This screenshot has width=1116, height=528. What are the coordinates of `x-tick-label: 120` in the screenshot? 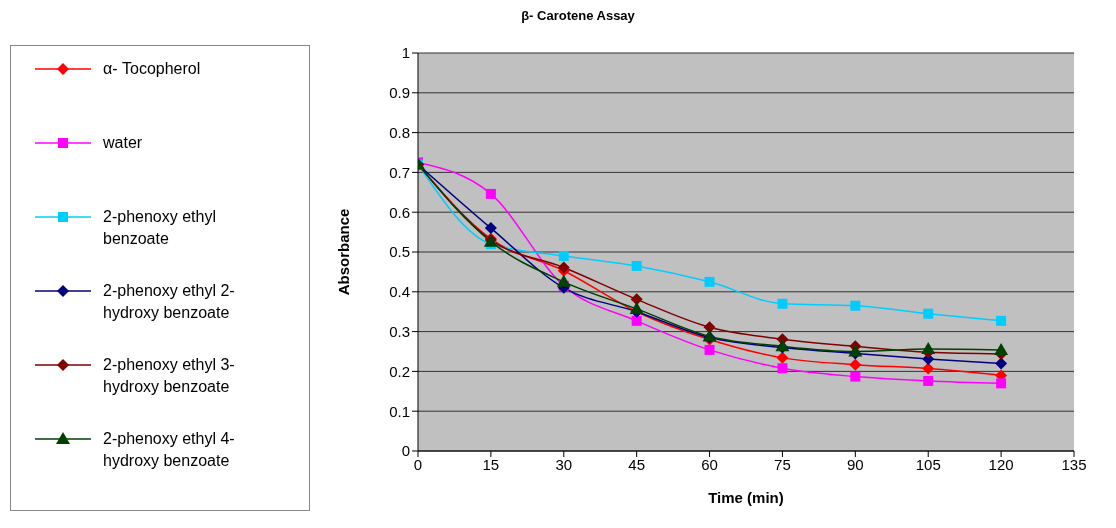 It's located at (1001, 464).